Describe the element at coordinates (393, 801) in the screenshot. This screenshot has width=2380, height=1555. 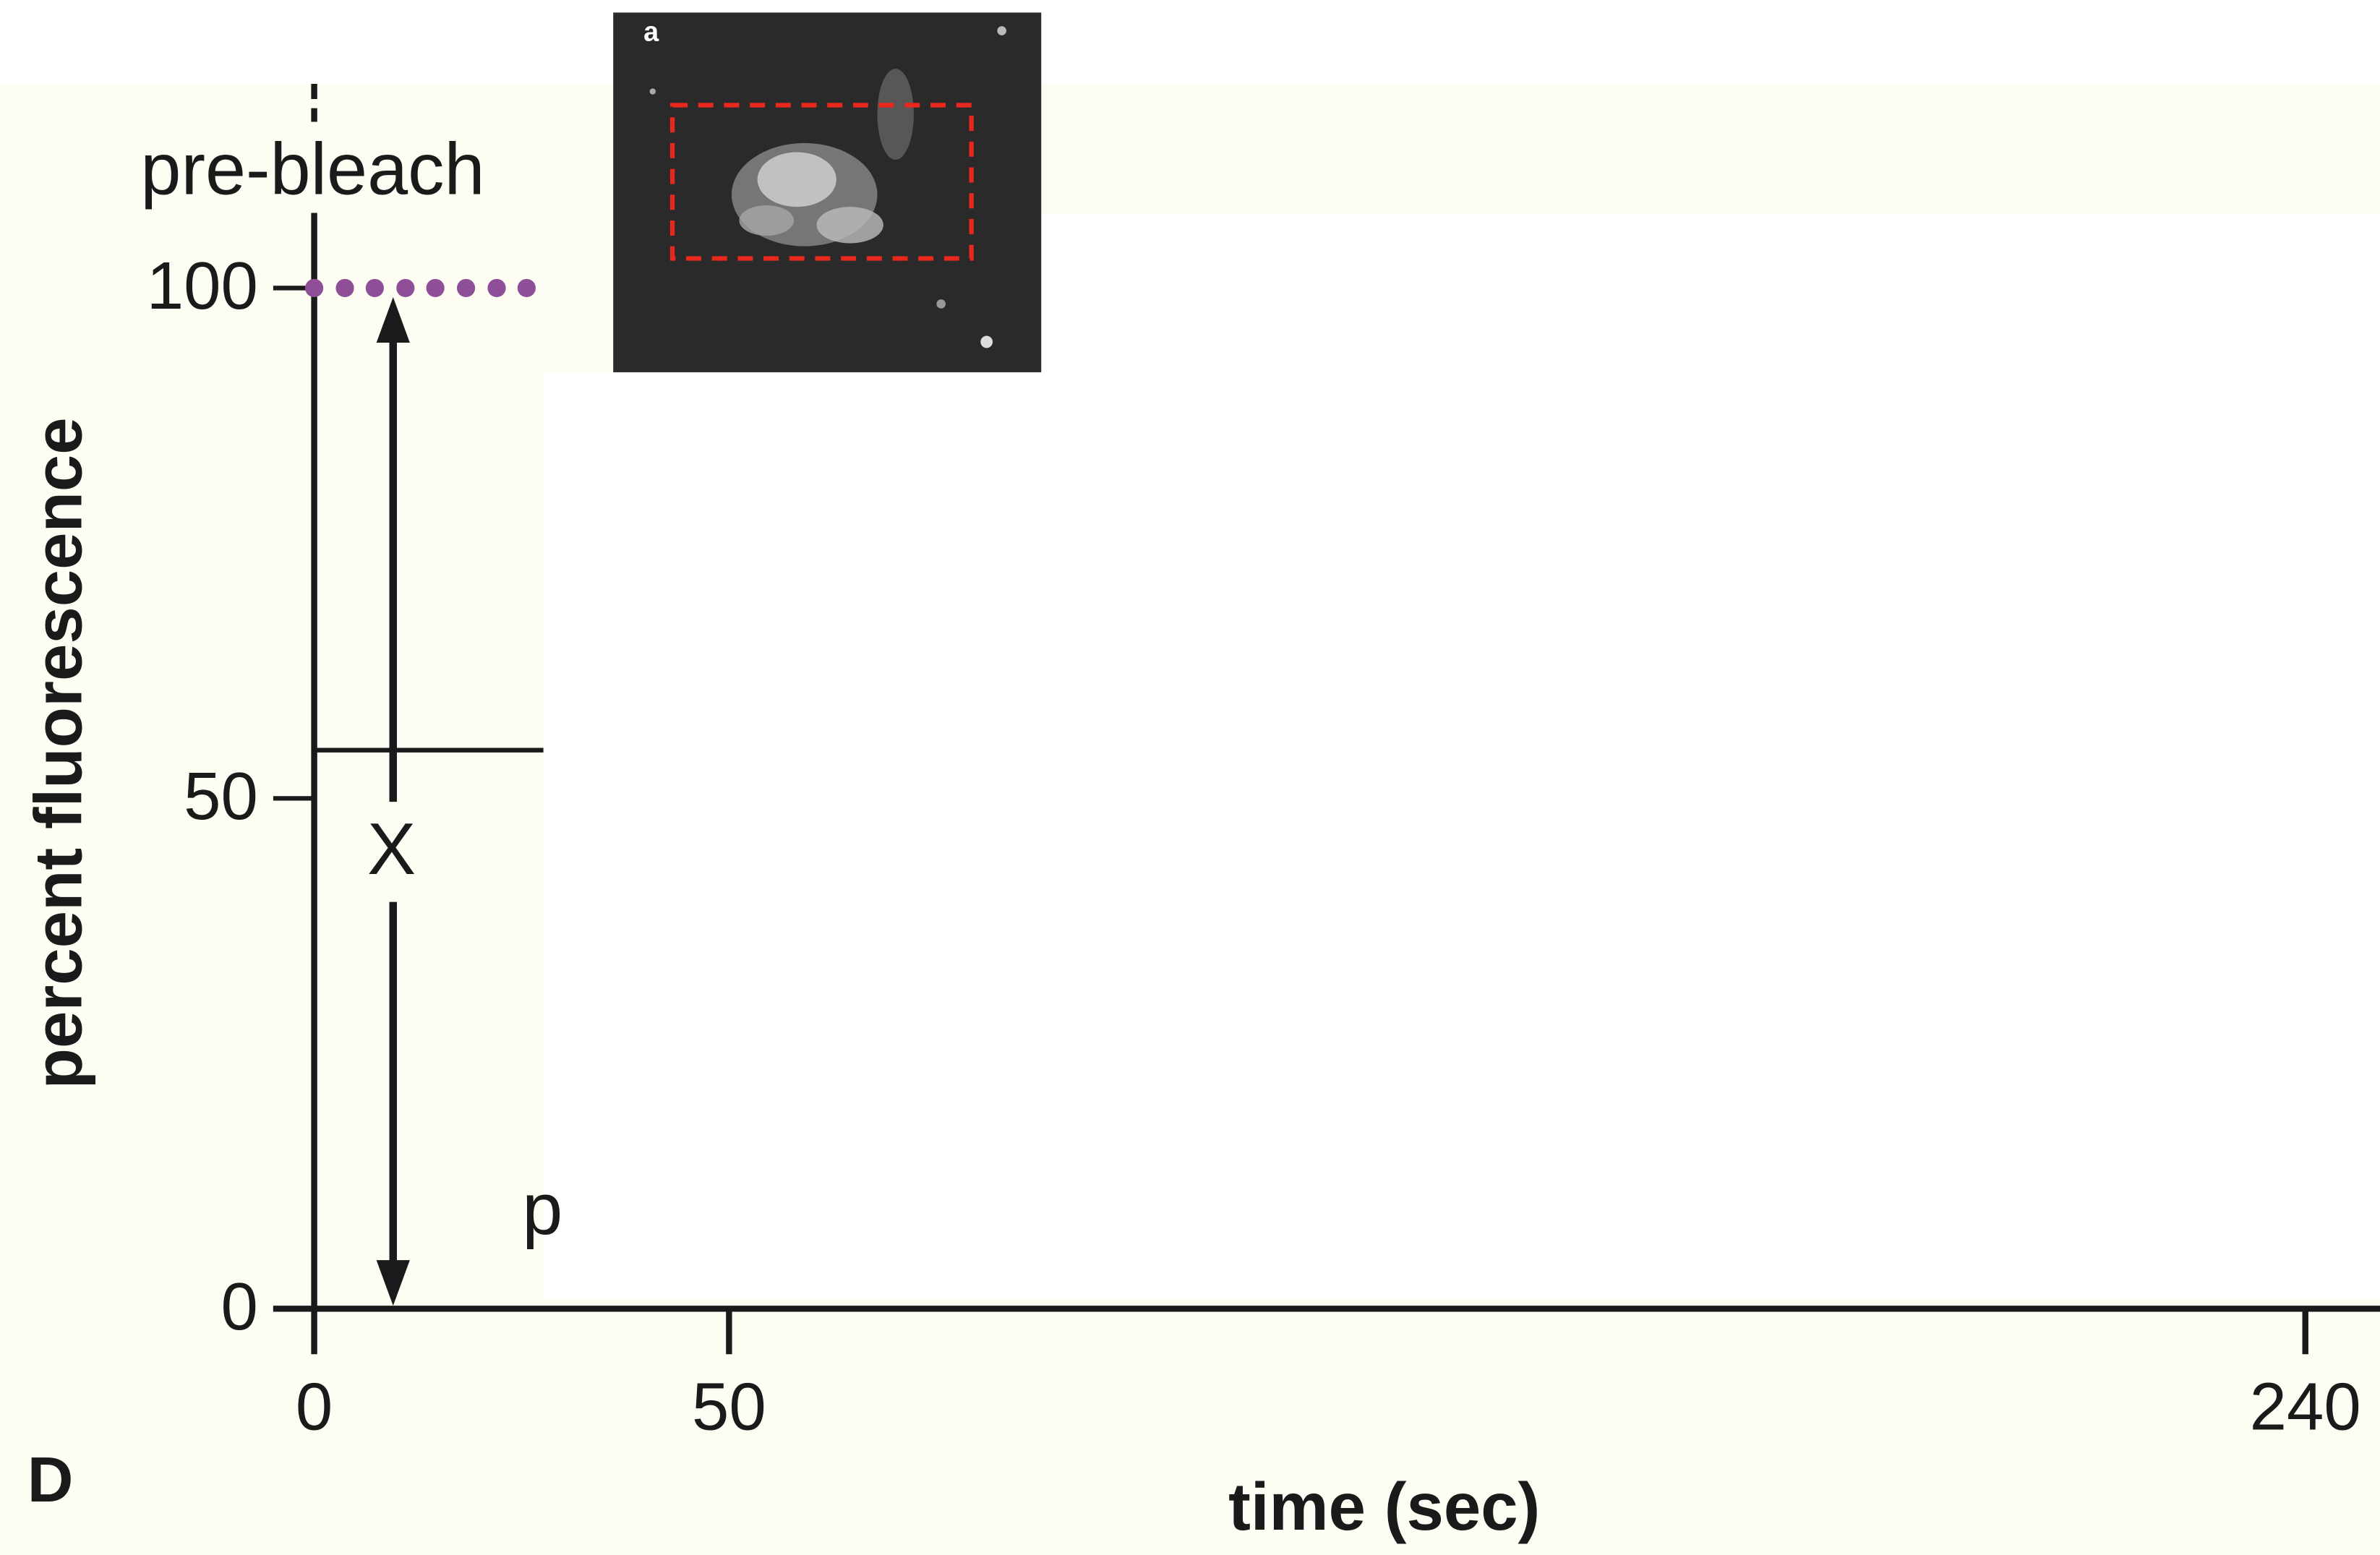
I see `double-arrow` at that location.